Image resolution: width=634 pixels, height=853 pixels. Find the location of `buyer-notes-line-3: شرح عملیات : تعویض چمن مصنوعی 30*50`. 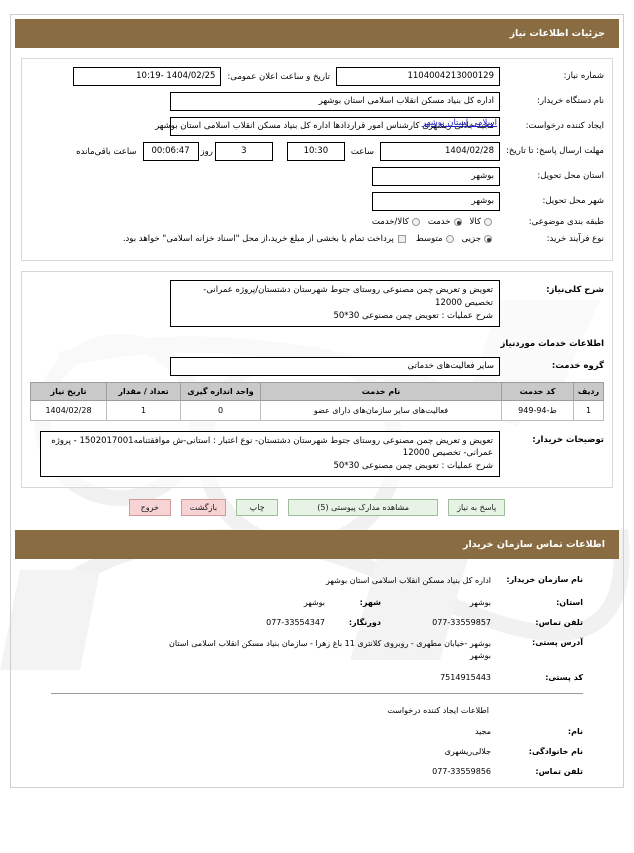

buyer-notes-line-3: شرح عملیات : تعویض چمن مصنوعی 30*50 is located at coordinates (413, 466).